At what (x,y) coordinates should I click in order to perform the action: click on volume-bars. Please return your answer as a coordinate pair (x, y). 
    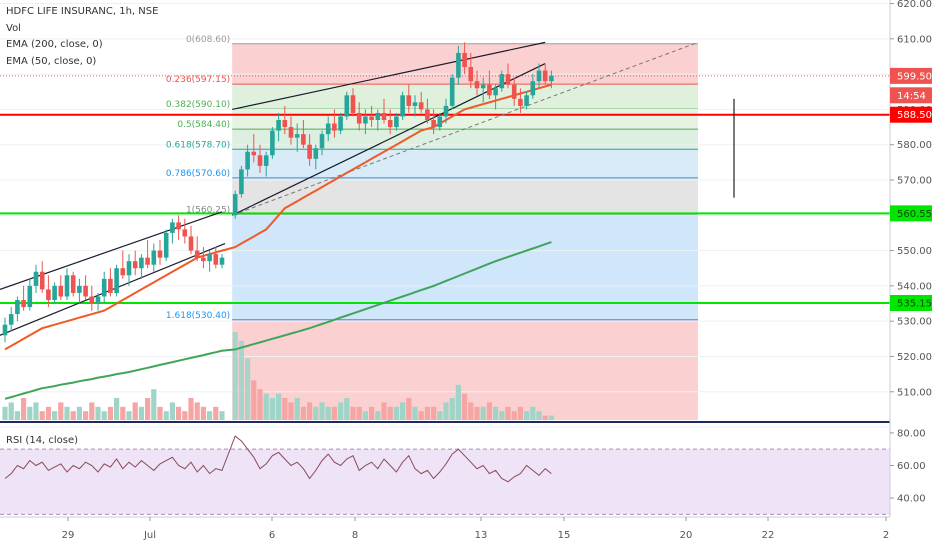
    Looking at the image, I should click on (278, 376).